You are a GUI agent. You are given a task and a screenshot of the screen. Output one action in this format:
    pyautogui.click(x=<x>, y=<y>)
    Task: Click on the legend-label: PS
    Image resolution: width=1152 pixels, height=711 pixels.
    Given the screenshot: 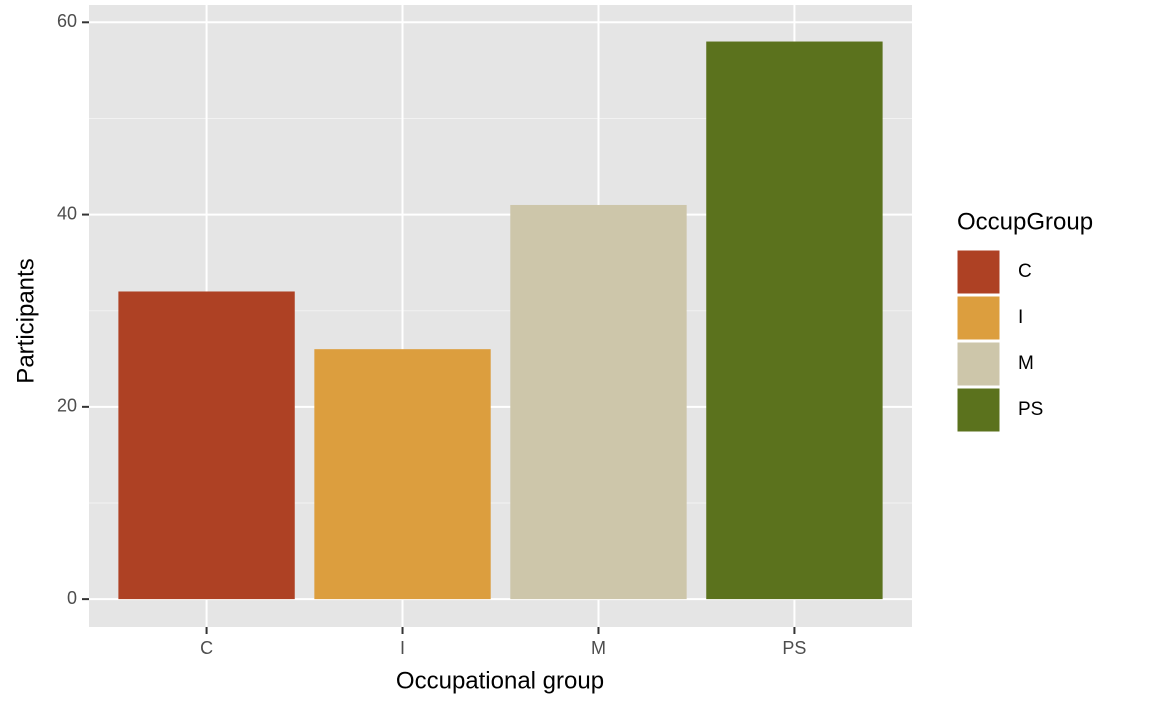 What is the action you would take?
    pyautogui.click(x=1030, y=409)
    